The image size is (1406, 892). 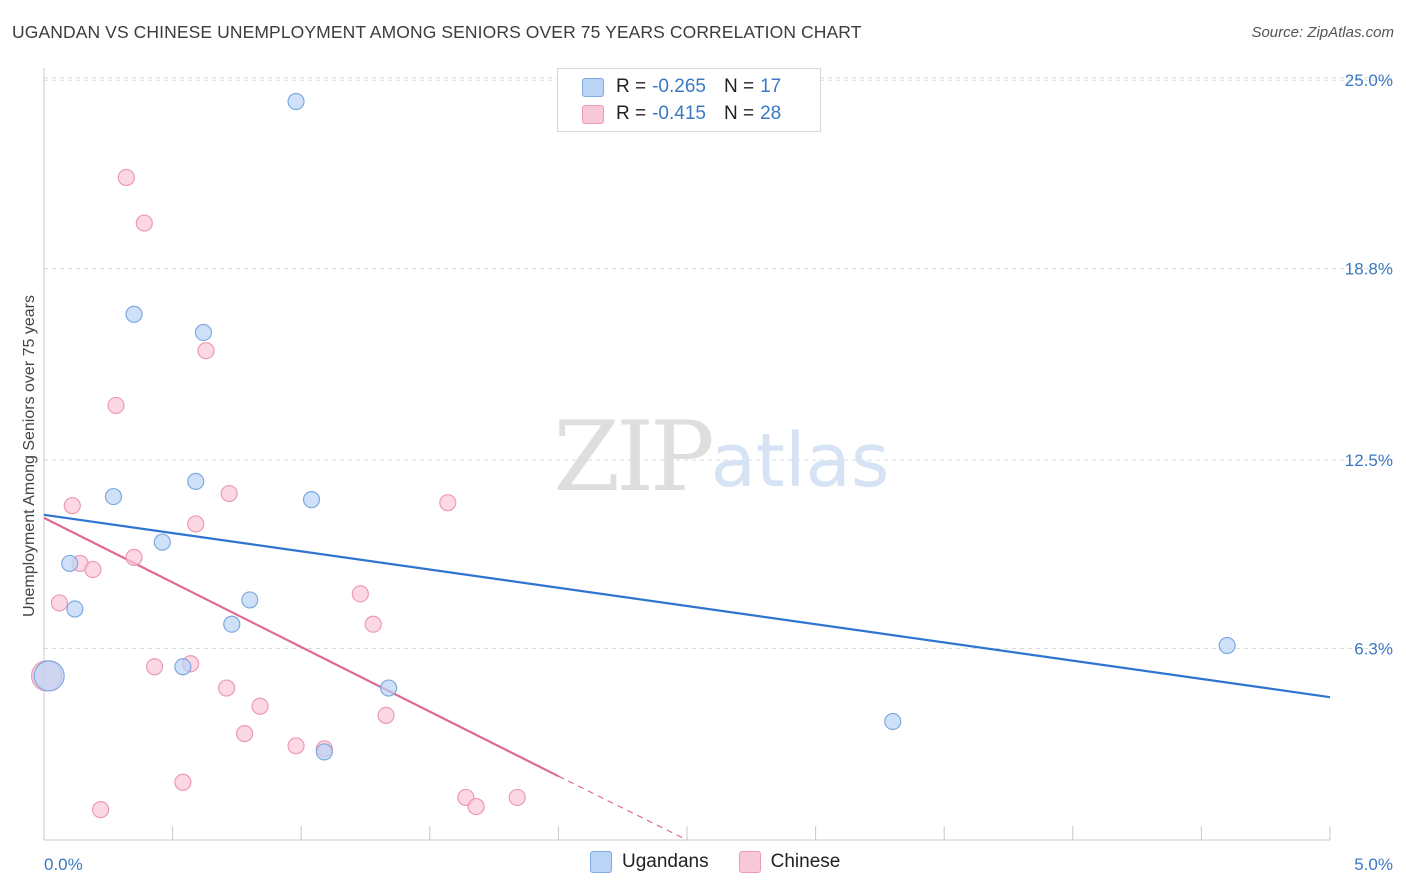 What do you see at coordinates (29, 456) in the screenshot?
I see `y-axis-label: Unemployment Among Seniors over 75 years` at bounding box center [29, 456].